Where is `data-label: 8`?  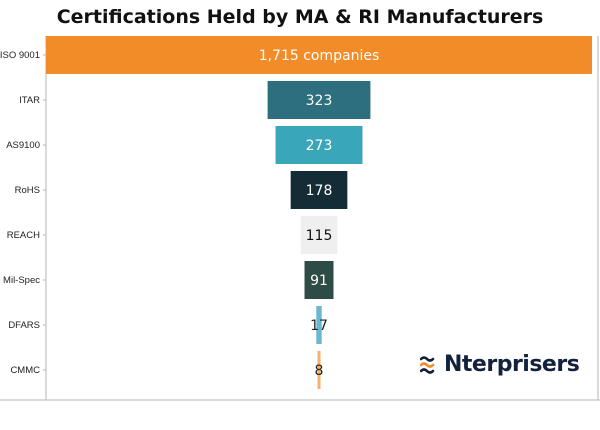
data-label: 8 is located at coordinates (319, 371).